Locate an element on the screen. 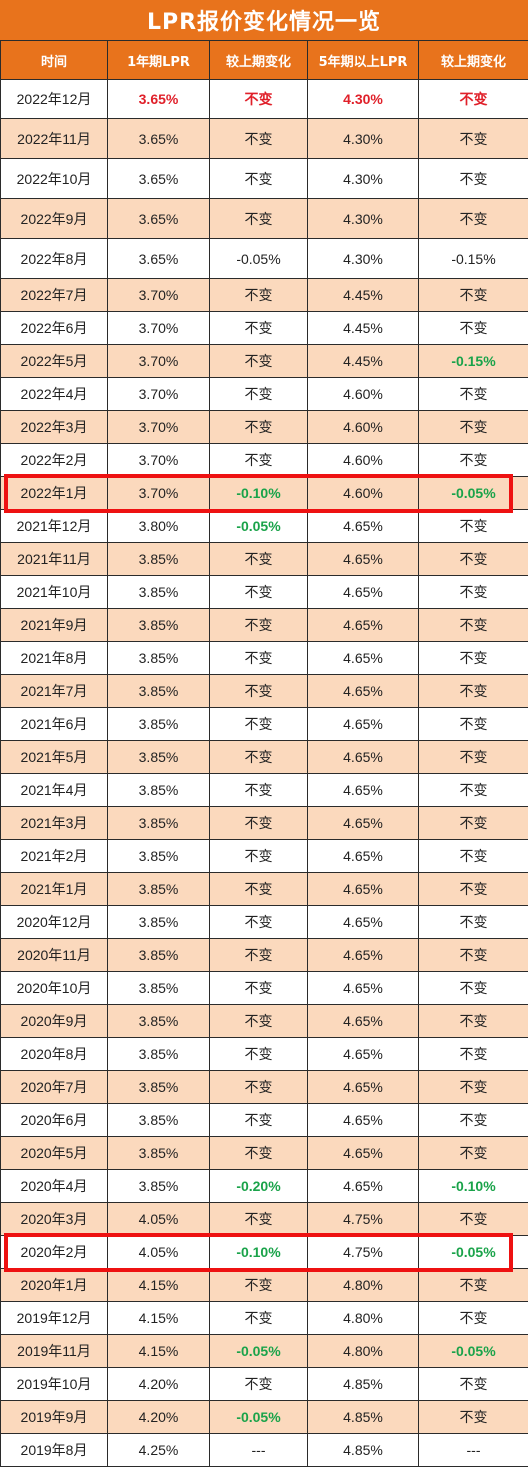  table-row: 2020年6月 3.85% 不变 4.65% 不变 is located at coordinates (264, 1120).